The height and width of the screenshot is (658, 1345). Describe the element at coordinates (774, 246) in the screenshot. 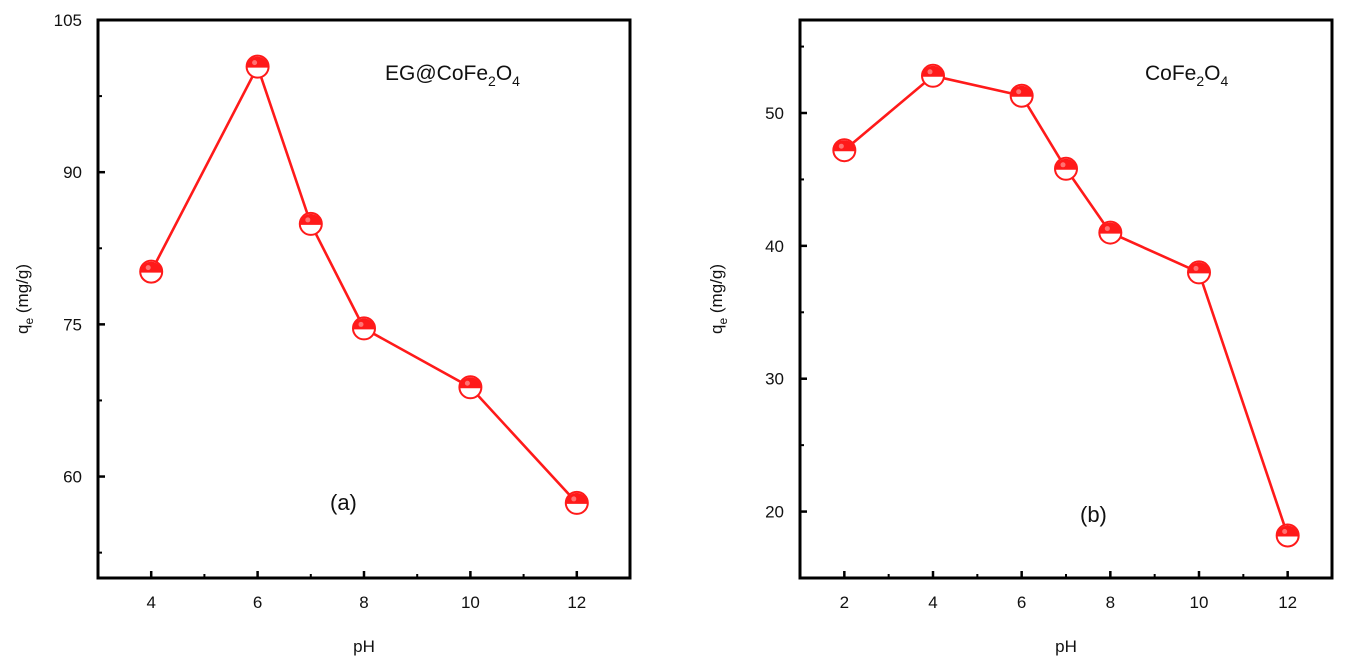

I see `y-tick-label: 40` at that location.